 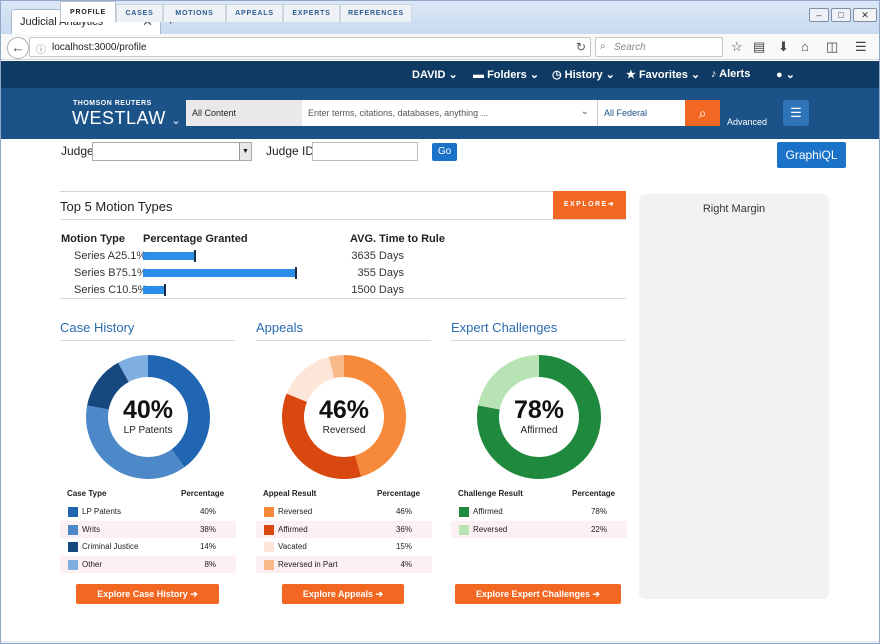 What do you see at coordinates (147, 594) in the screenshot?
I see `explore-case-history-button: Explore Case History ➔` at bounding box center [147, 594].